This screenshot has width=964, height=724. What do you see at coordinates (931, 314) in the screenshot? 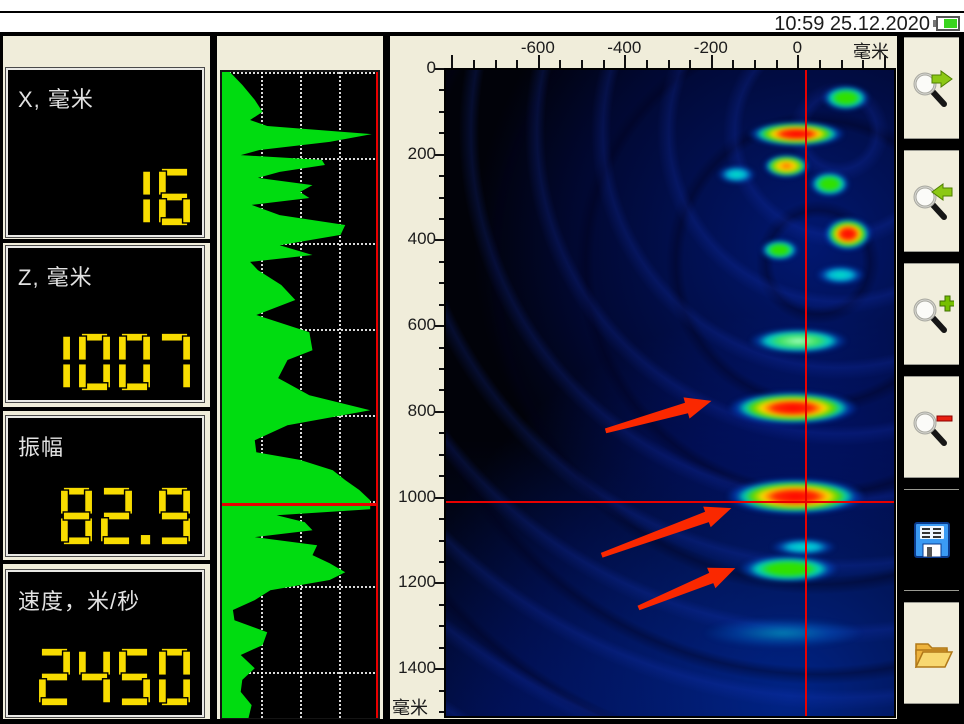
I see `zoom-in-button` at bounding box center [931, 314].